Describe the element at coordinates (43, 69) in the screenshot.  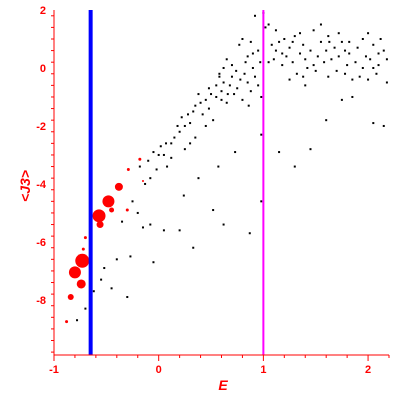
I see `y-tick-label: 0` at that location.